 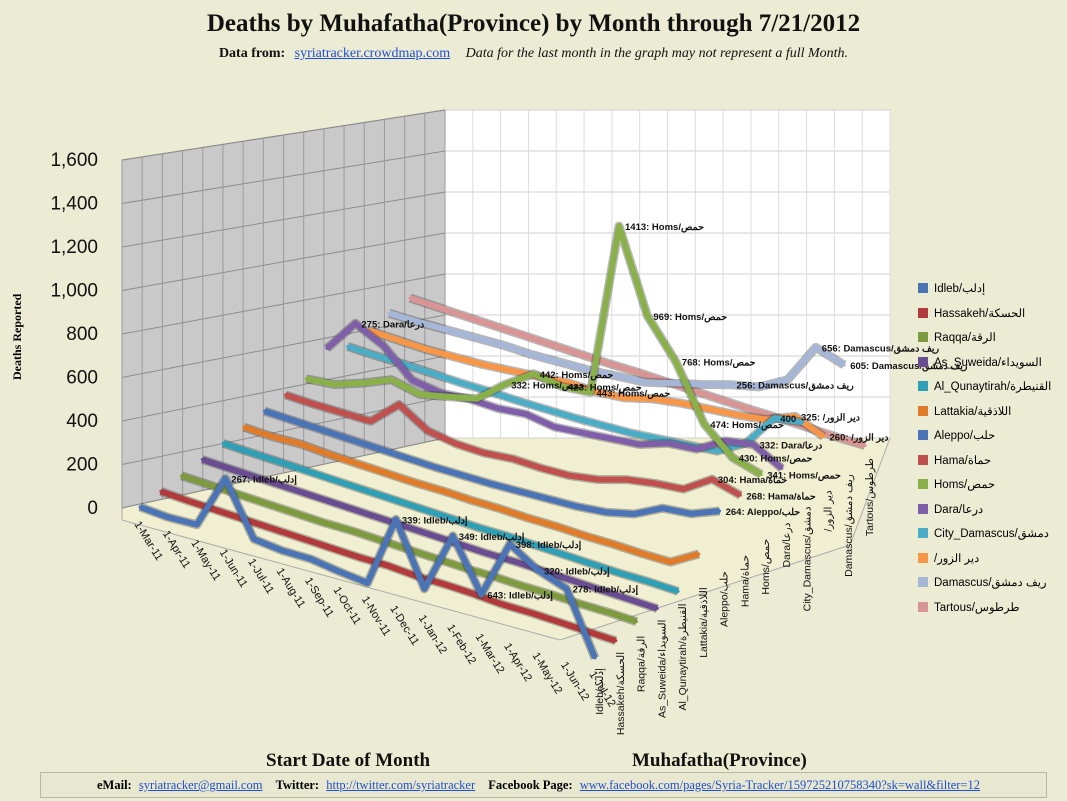 I want to click on y-tick-label: 1,200, so click(x=74, y=247).